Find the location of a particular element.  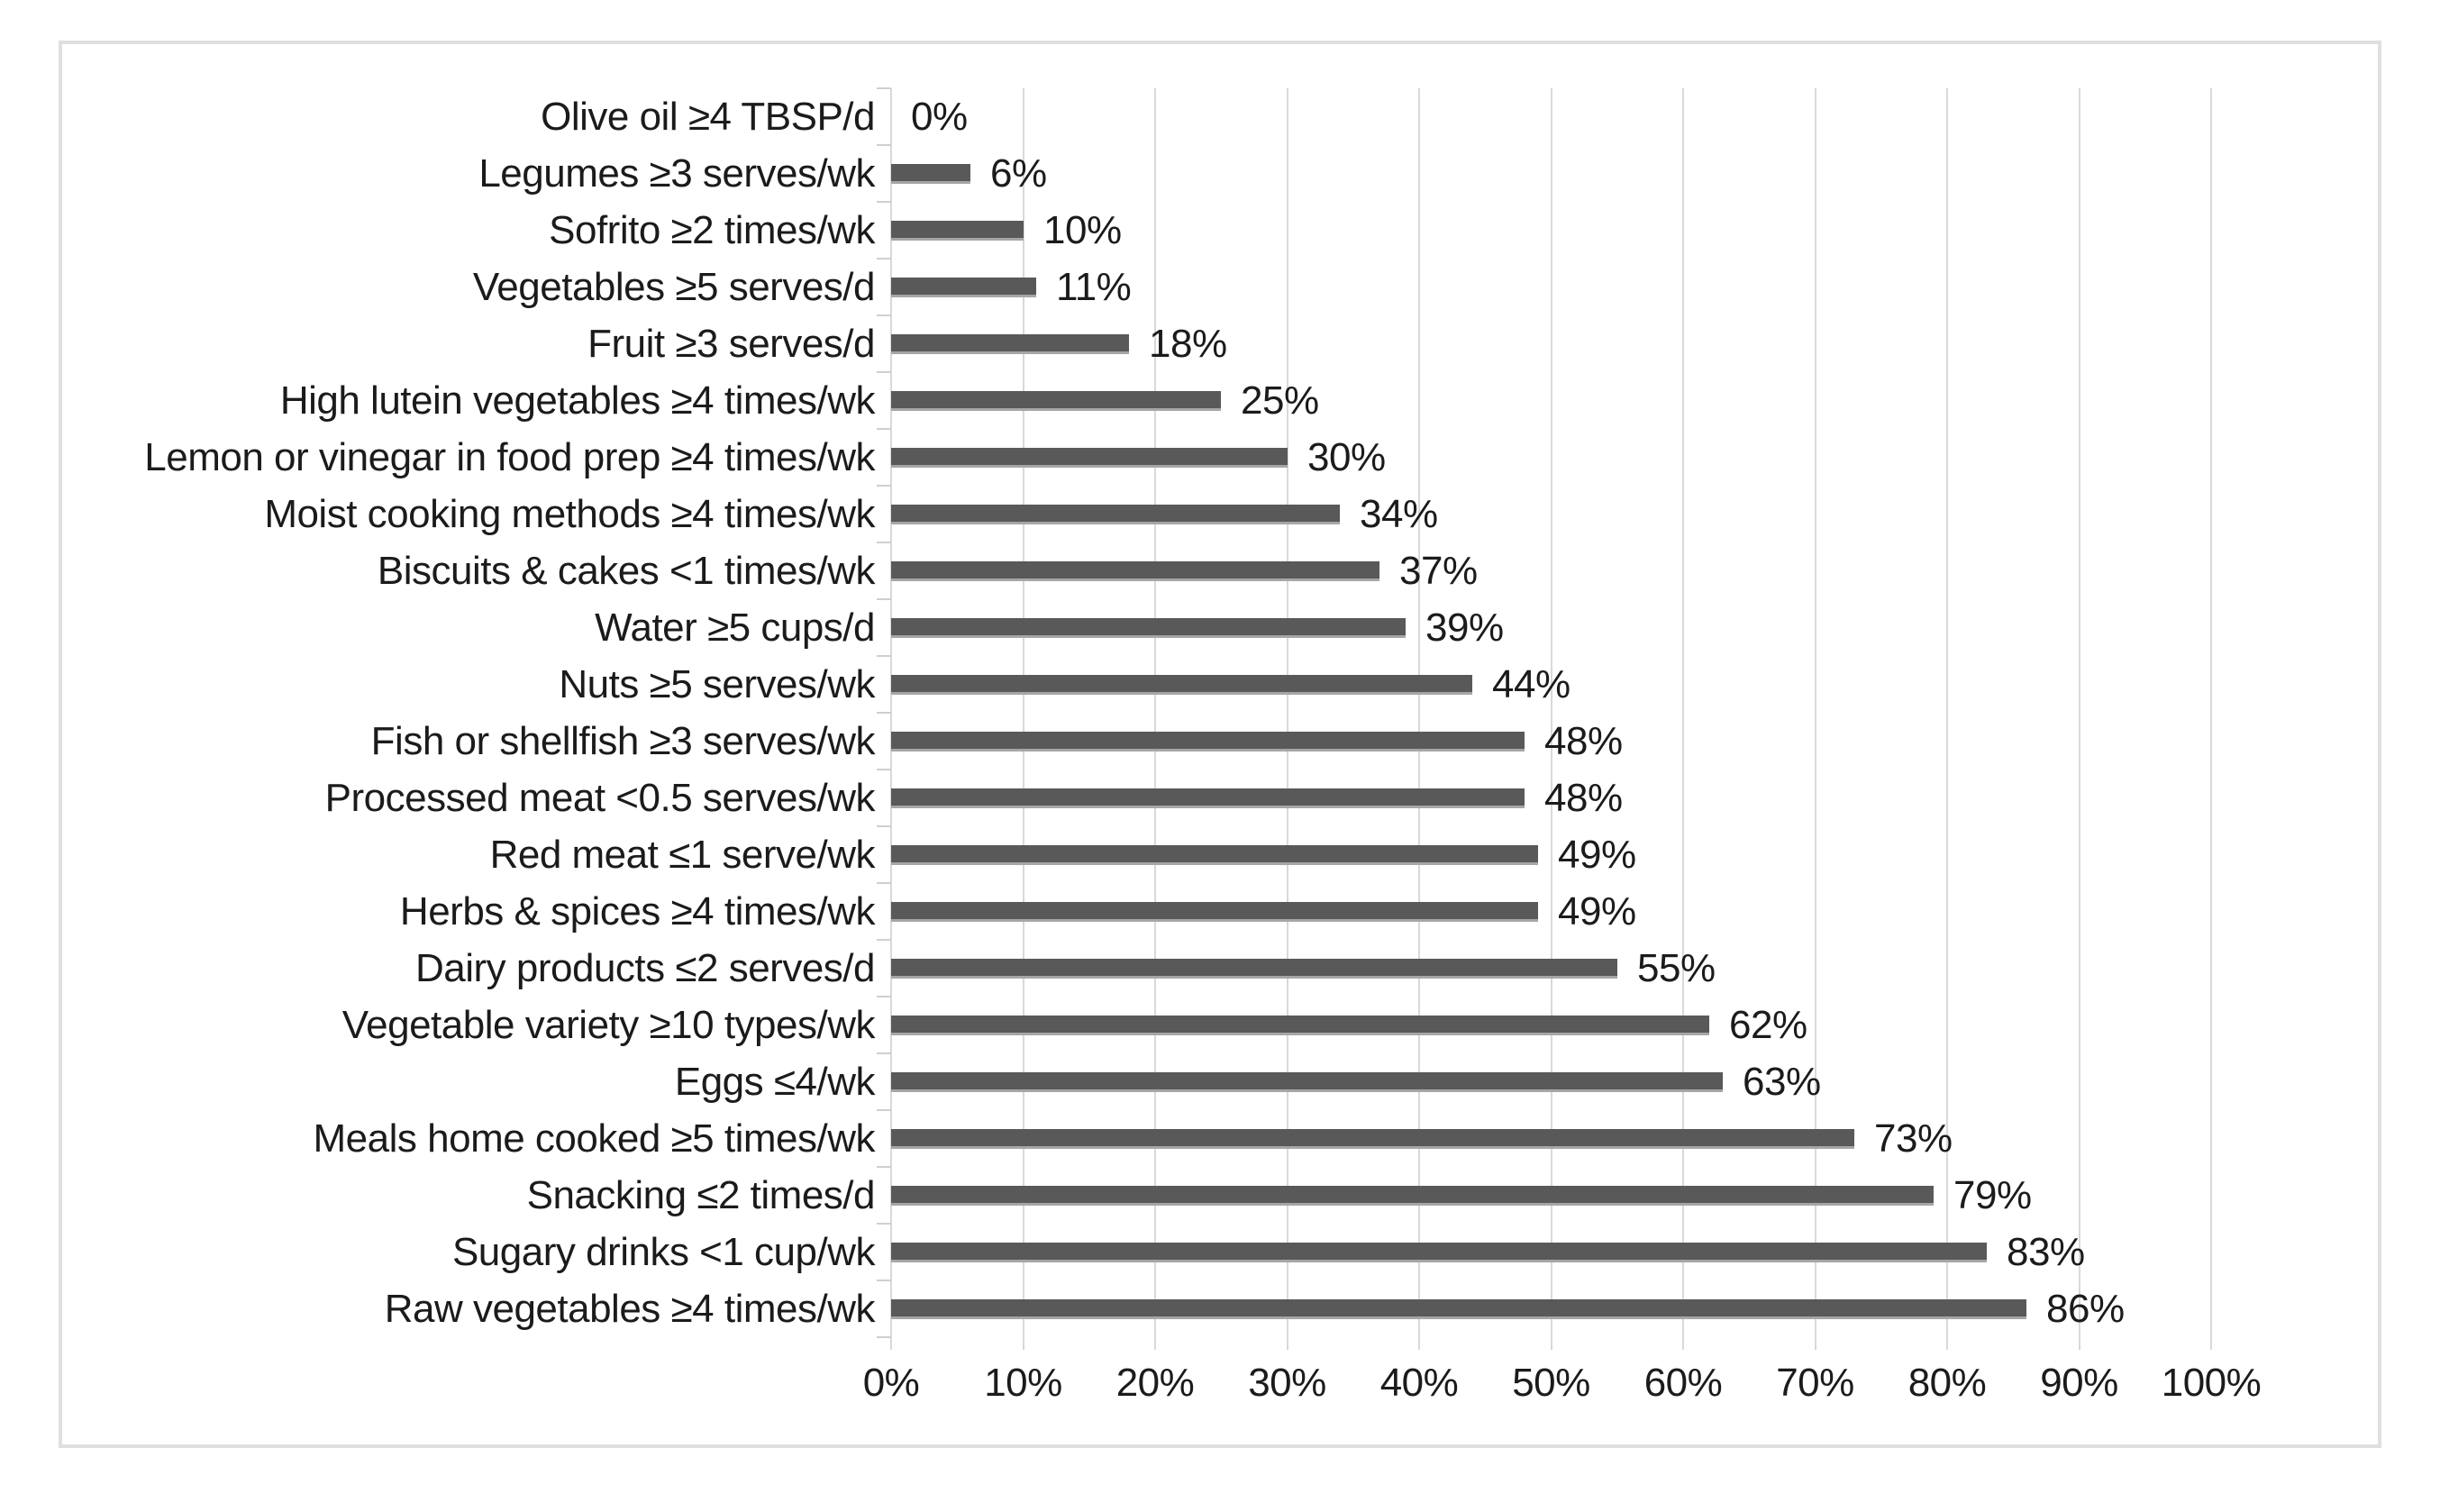

category-label: Moist cooking methods ≥4 times/wk is located at coordinates (569, 514).